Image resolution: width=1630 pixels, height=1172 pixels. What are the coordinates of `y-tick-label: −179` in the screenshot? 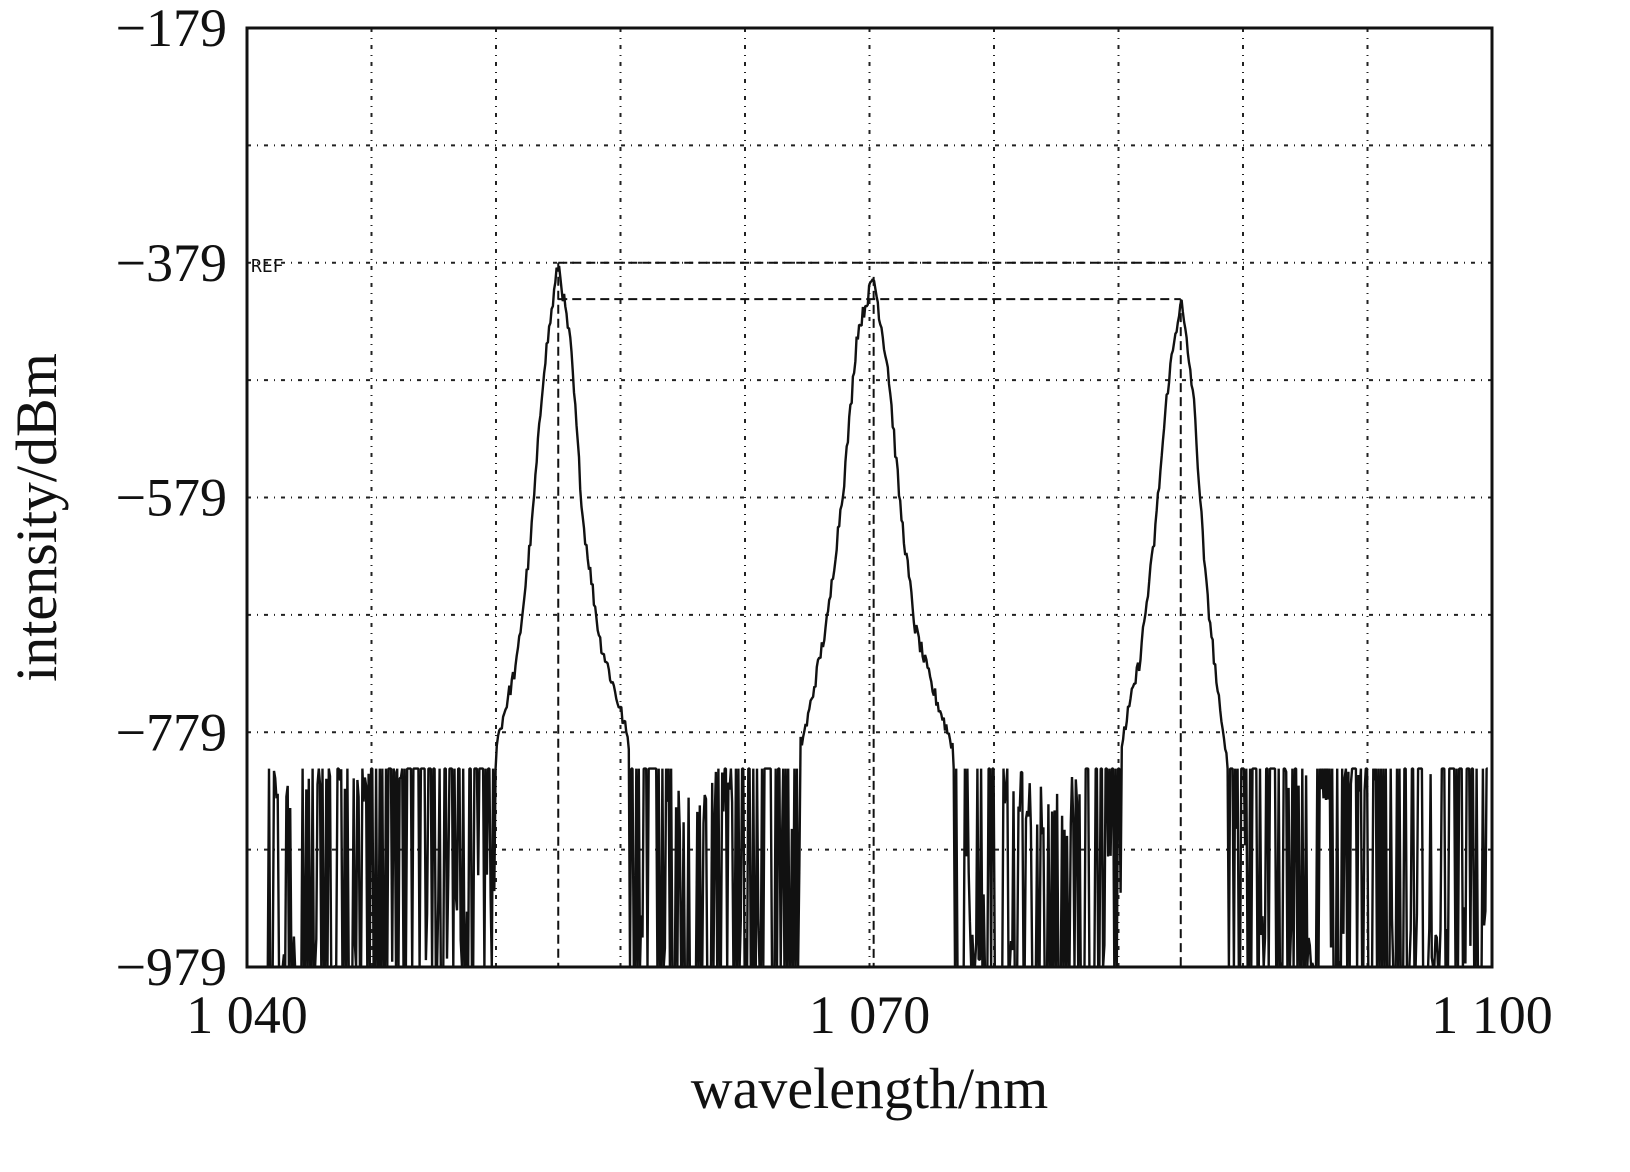 It's located at (171, 29).